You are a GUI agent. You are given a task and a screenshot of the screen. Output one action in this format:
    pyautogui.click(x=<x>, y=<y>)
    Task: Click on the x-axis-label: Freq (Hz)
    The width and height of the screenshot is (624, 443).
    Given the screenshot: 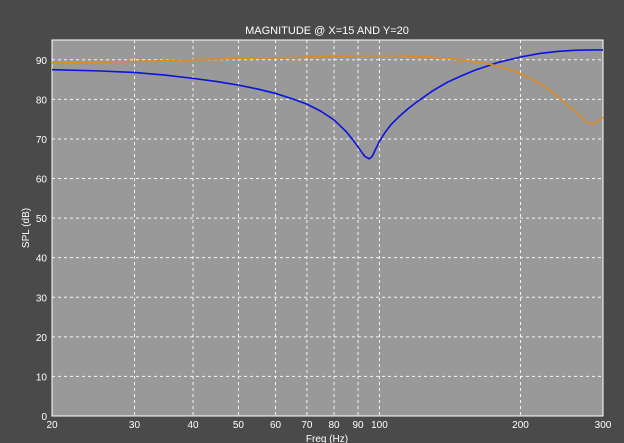 What is the action you would take?
    pyautogui.click(x=327, y=438)
    